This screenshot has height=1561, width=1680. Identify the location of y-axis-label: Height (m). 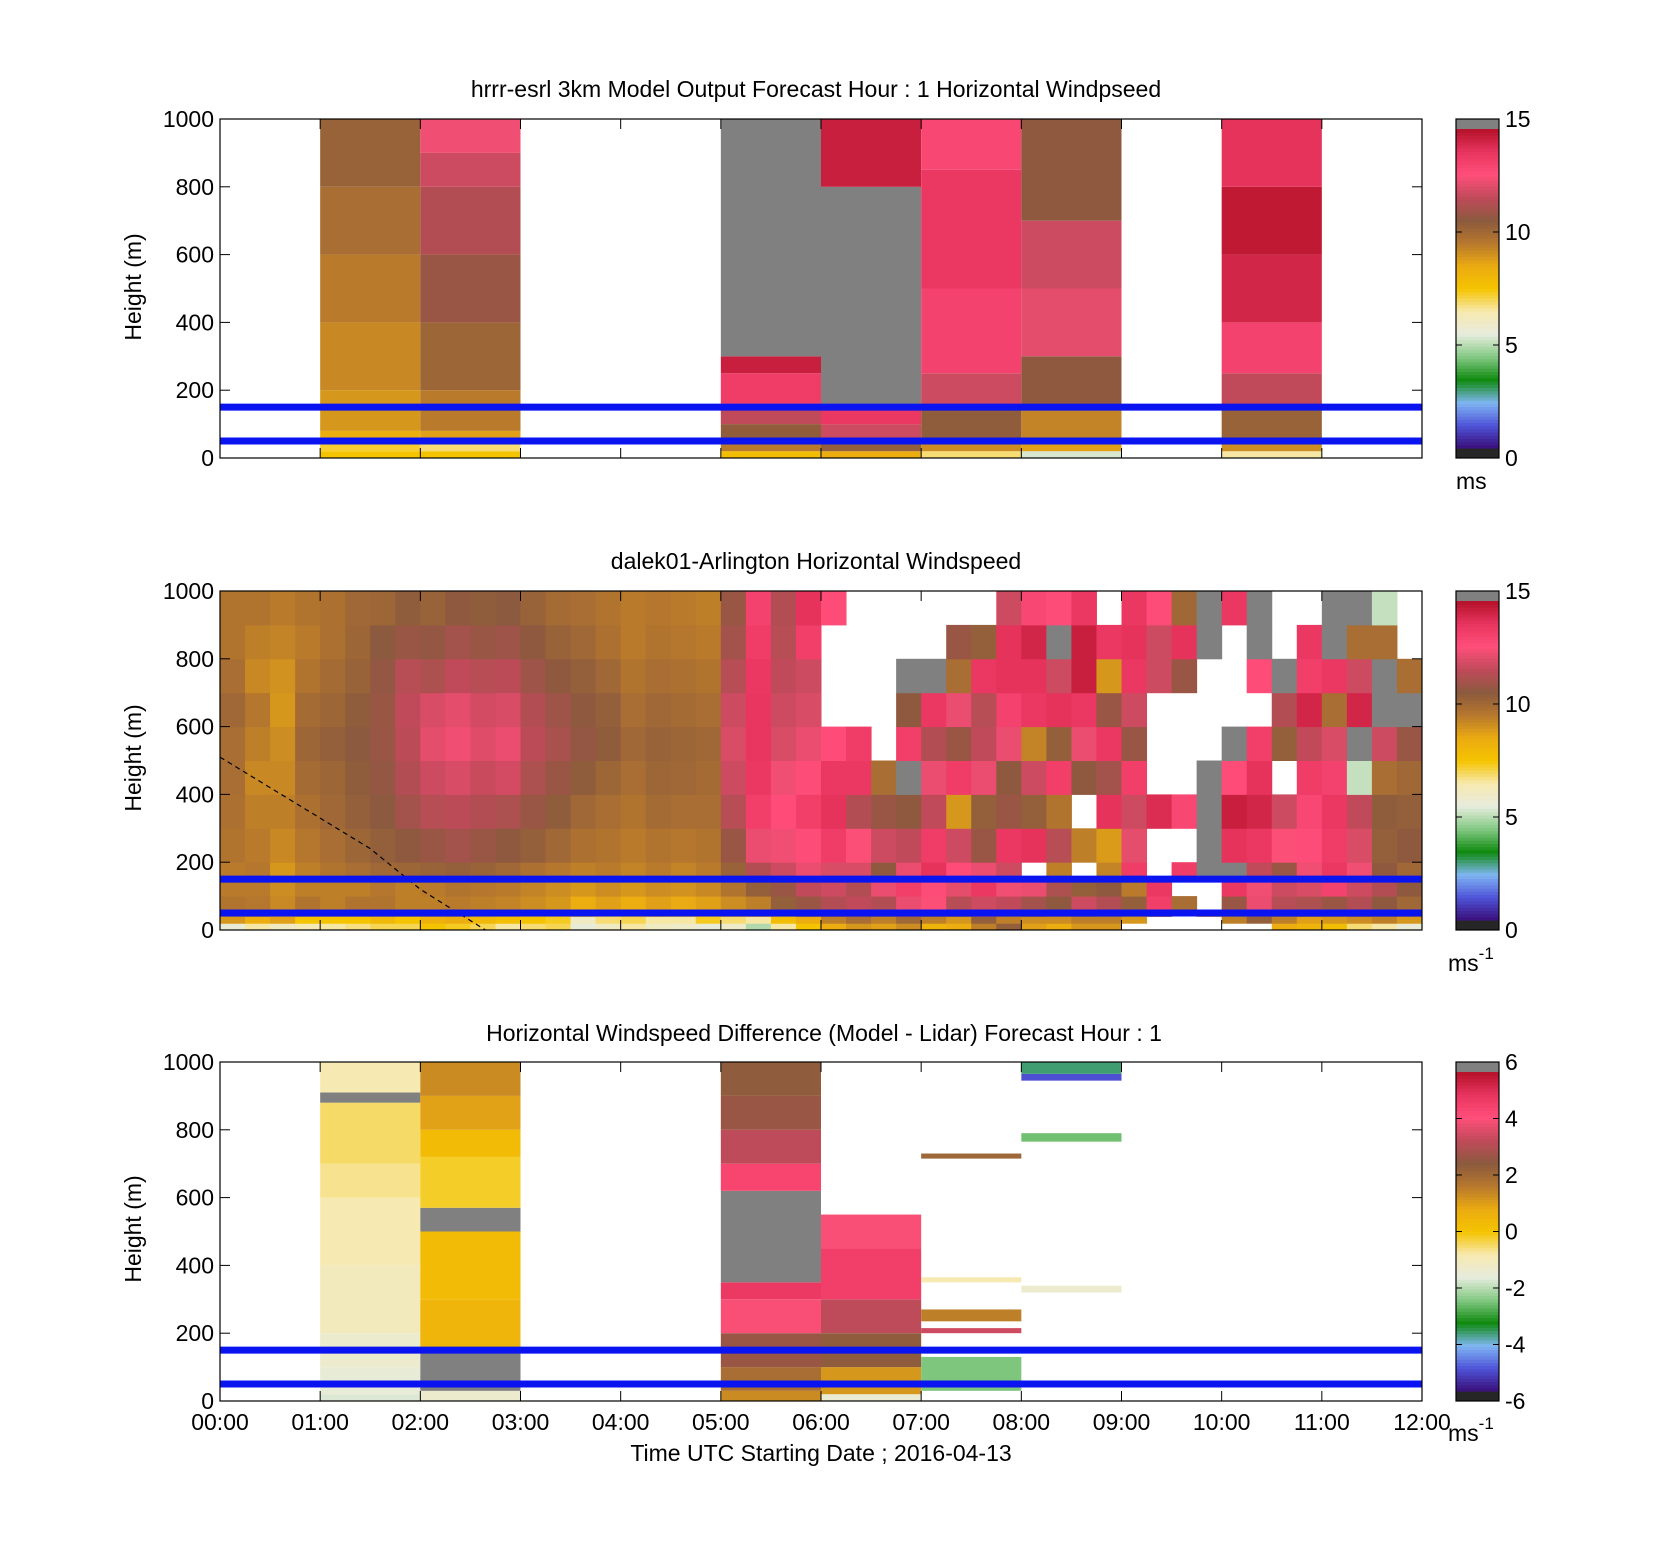
(133, 286).